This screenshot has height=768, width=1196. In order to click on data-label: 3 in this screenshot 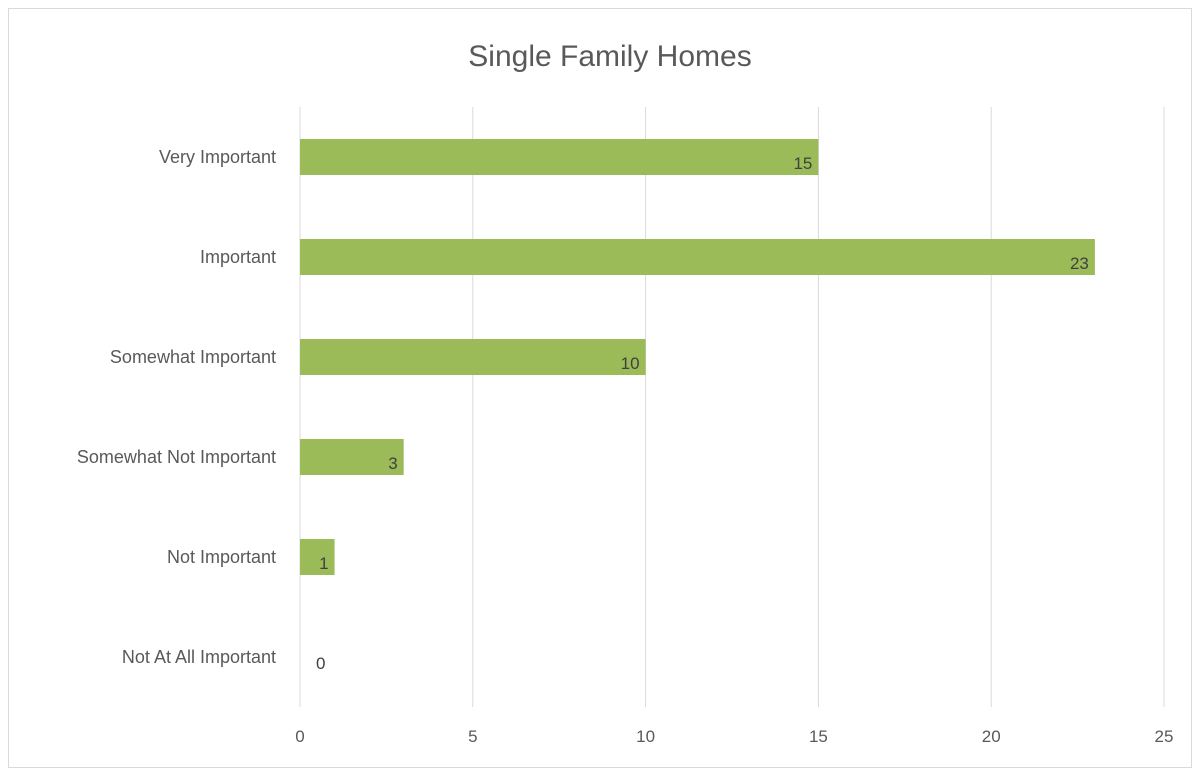, I will do `click(392, 463)`.